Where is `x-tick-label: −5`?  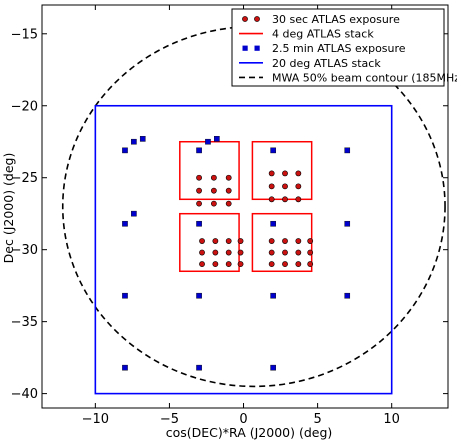
x-tick-label: −5 is located at coordinates (169, 419).